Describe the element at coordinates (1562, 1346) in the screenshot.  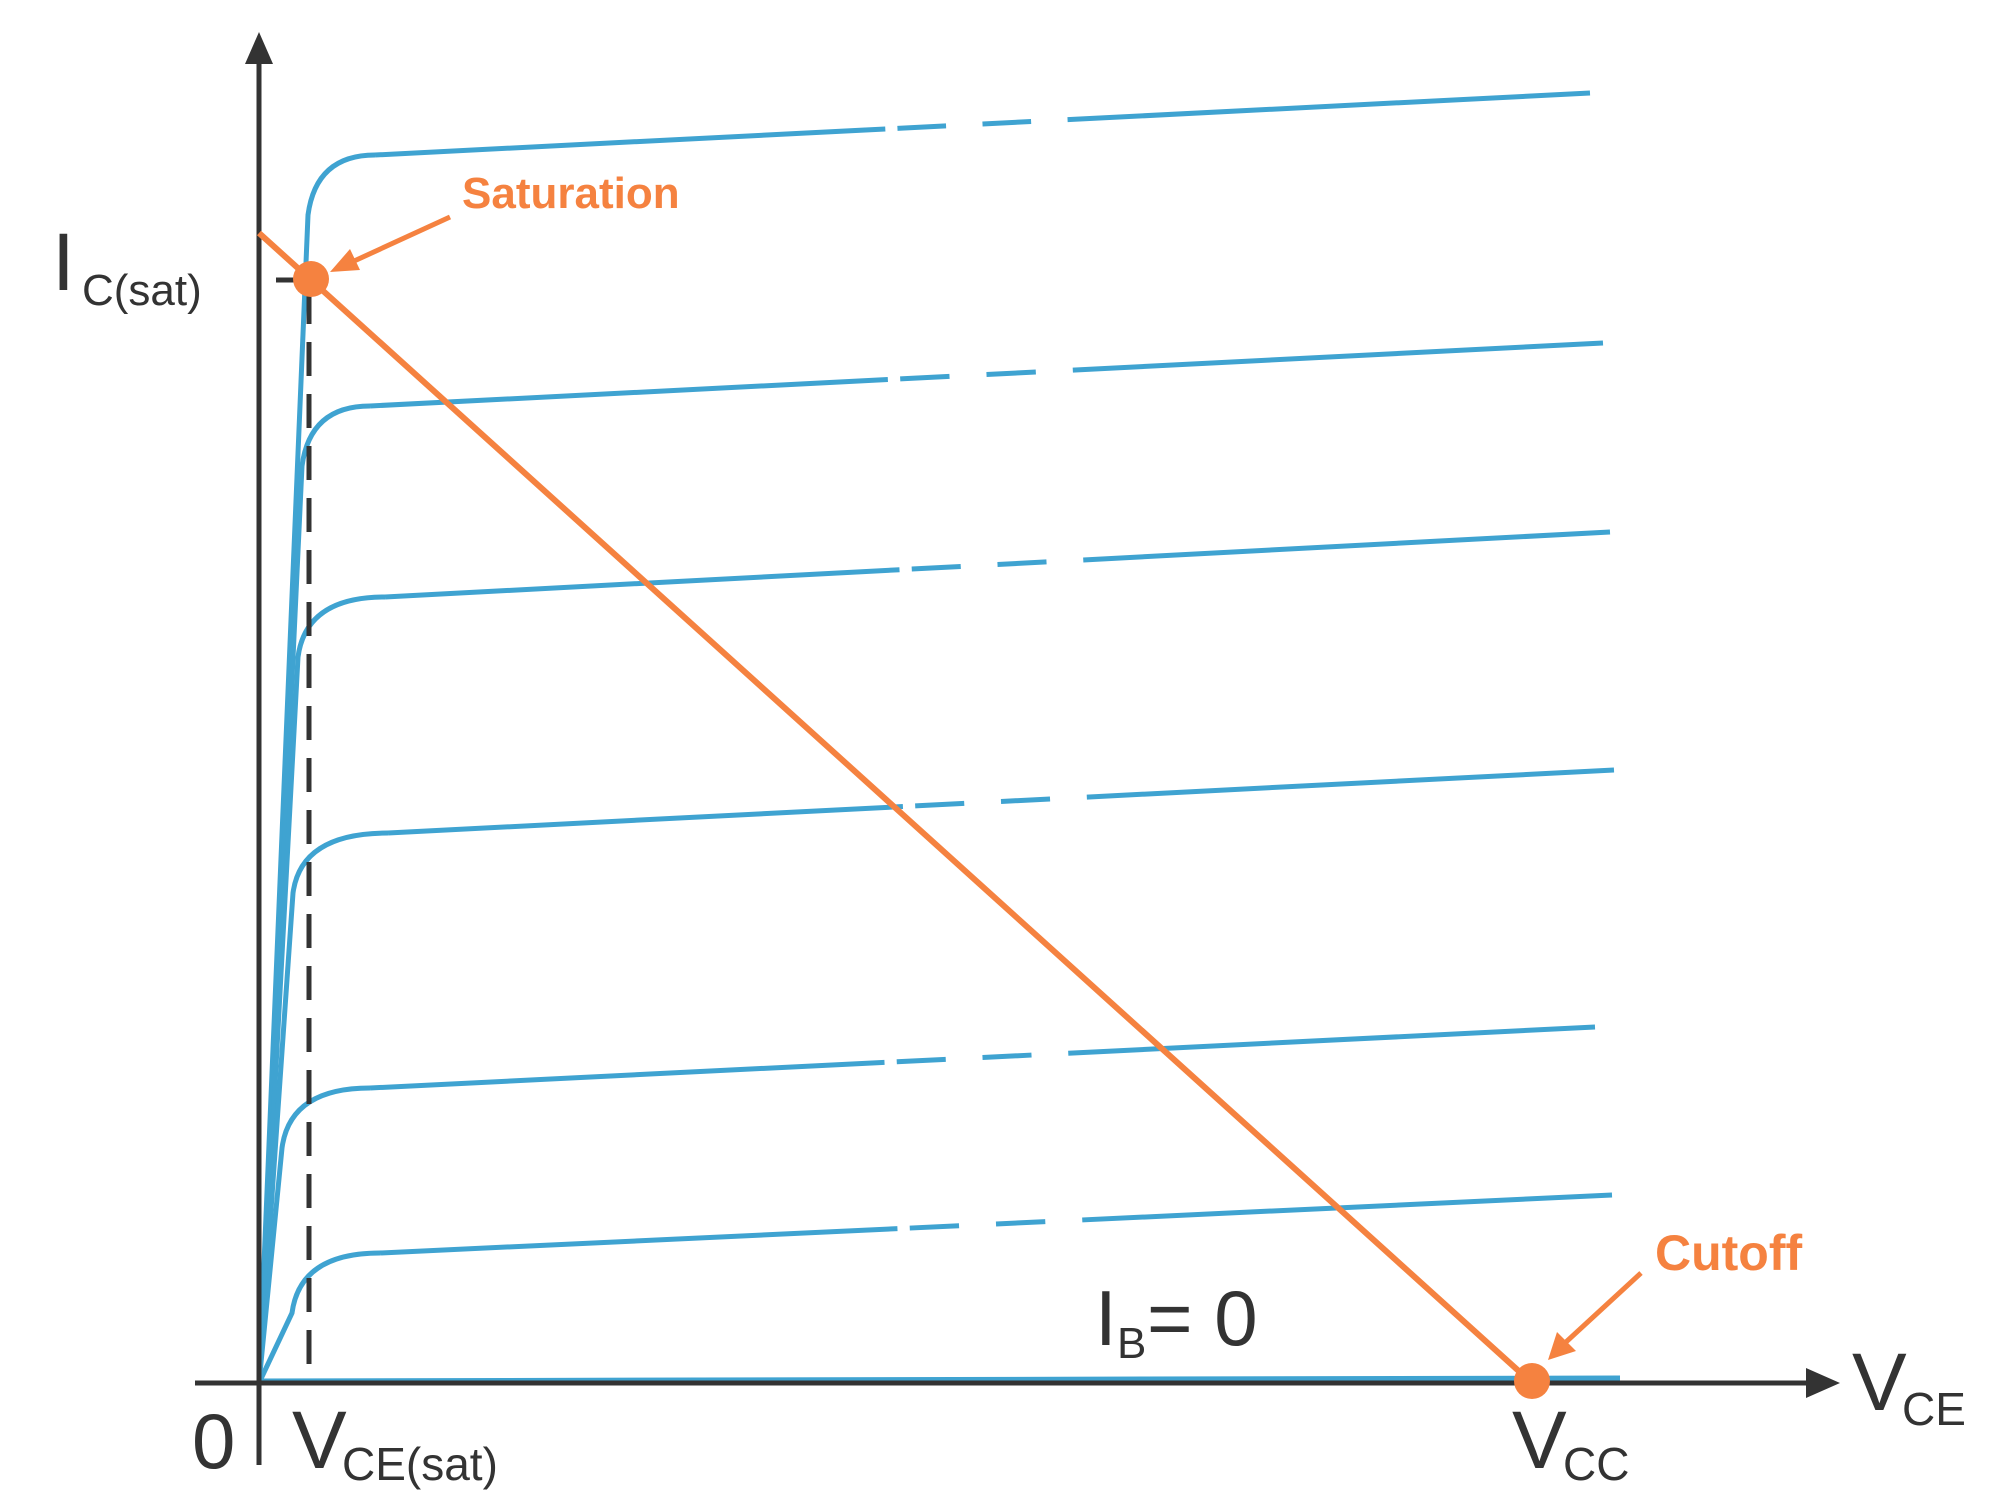
I see `cutoff-arrowhead` at that location.